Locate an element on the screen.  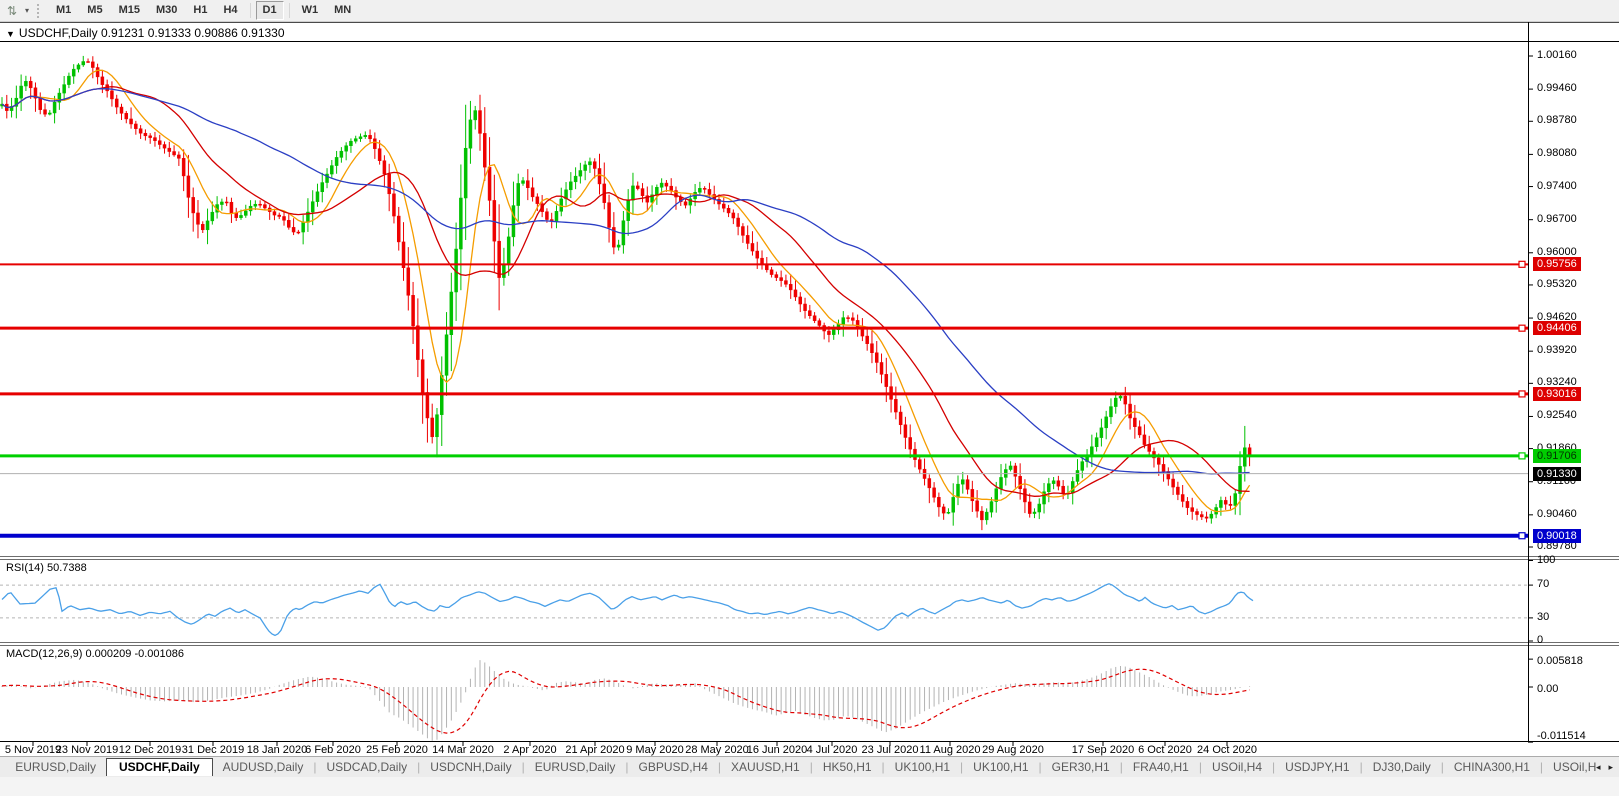
current-price-tag: 0.91330 is located at coordinates (1557, 473).